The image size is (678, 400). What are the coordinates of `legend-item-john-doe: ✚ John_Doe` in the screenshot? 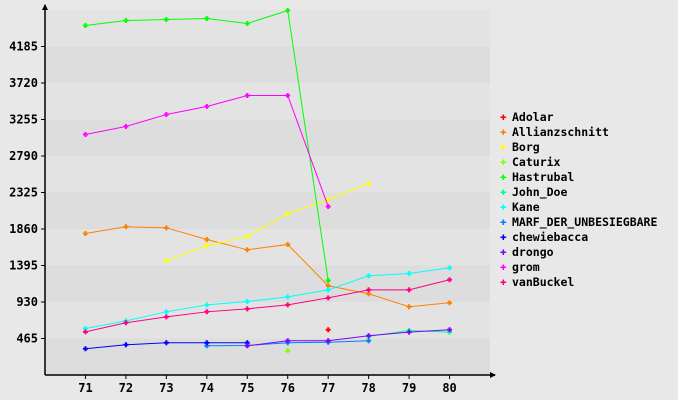 It's located at (578, 191).